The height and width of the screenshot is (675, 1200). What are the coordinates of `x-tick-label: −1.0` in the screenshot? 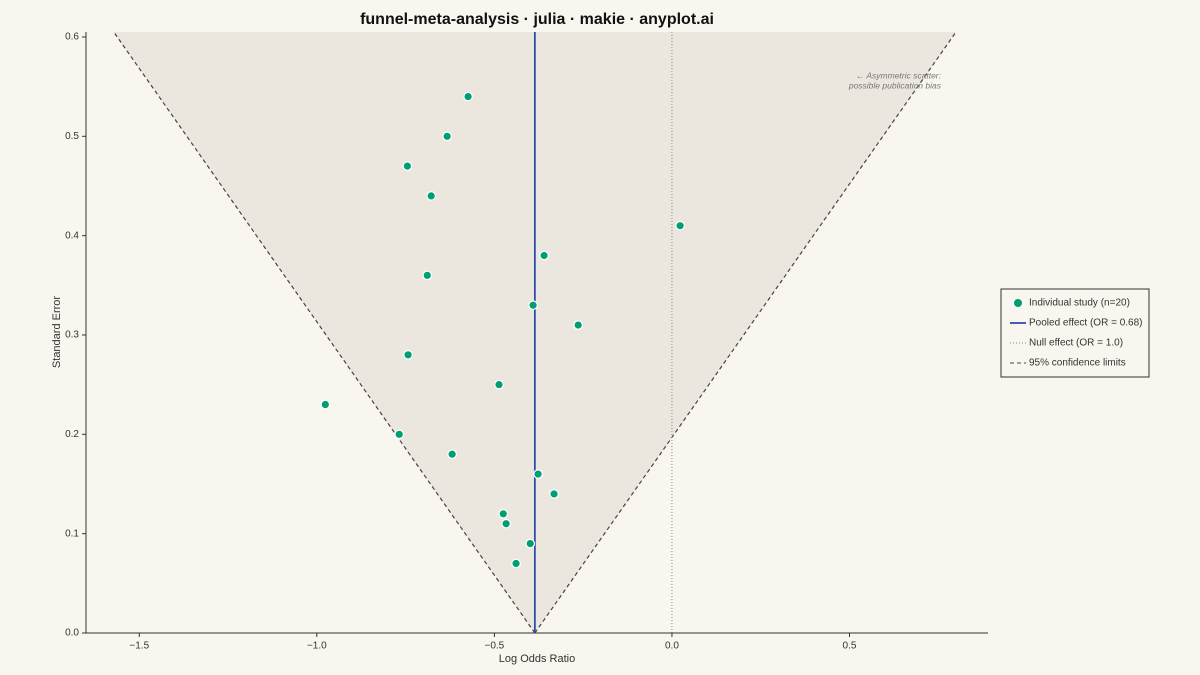 It's located at (317, 646).